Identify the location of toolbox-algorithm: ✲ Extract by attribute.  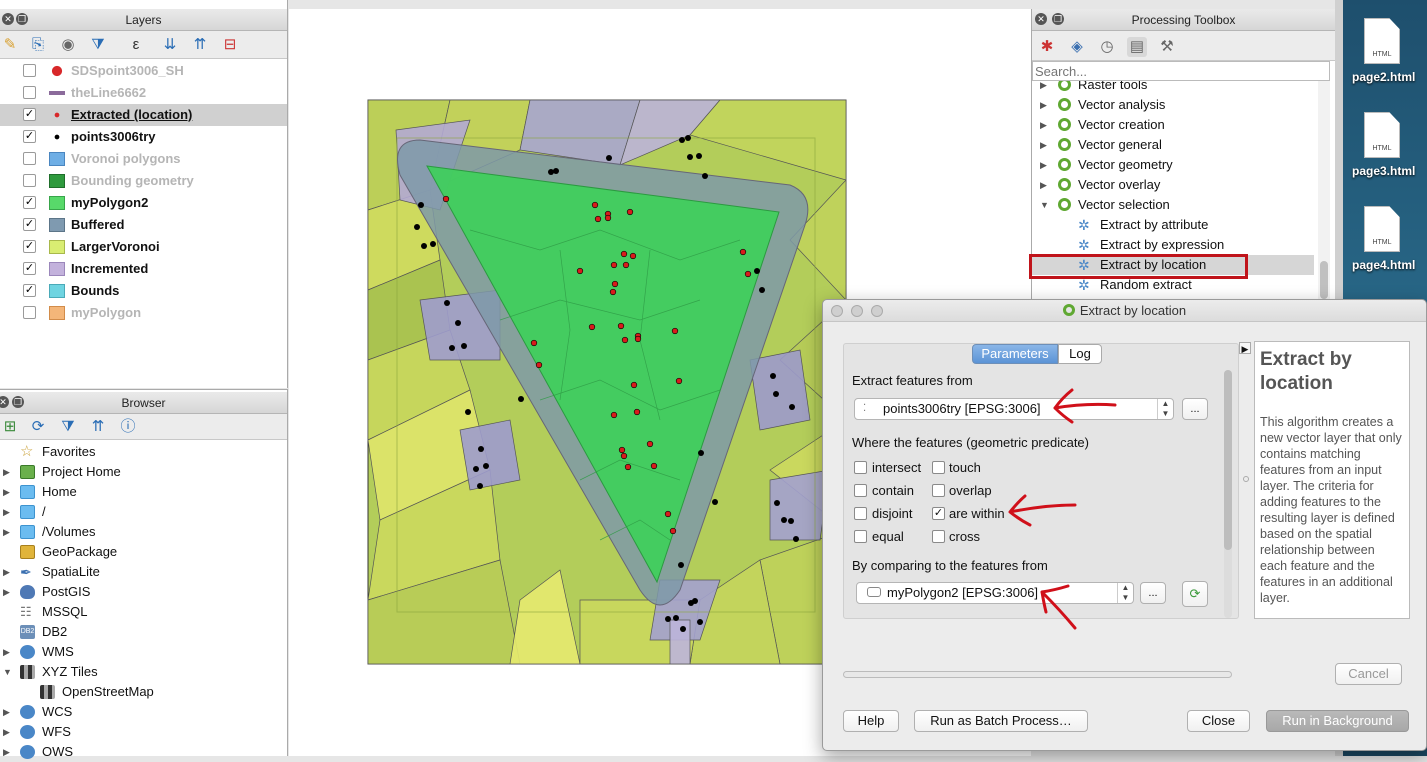
(1173, 225).